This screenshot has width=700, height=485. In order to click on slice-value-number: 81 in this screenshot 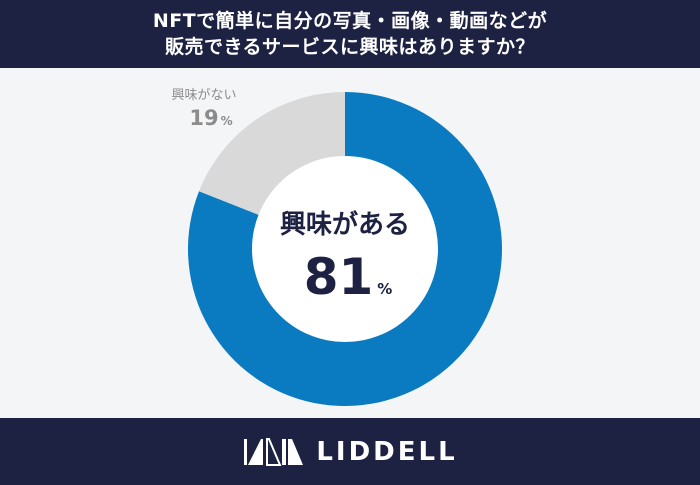, I will do `click(339, 277)`.